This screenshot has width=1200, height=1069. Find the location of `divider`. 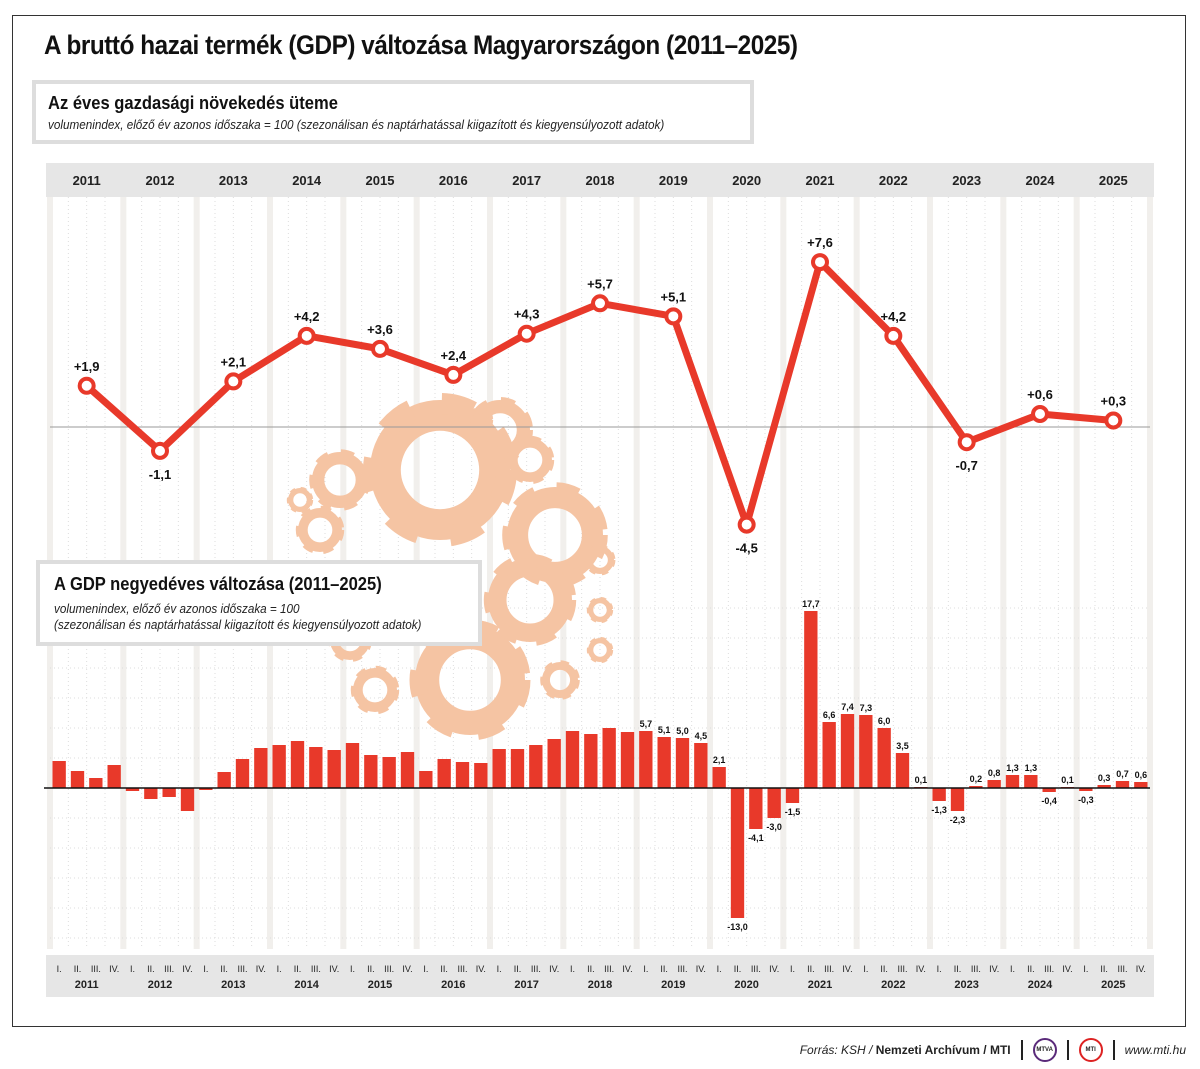

divider is located at coordinates (1067, 1050).